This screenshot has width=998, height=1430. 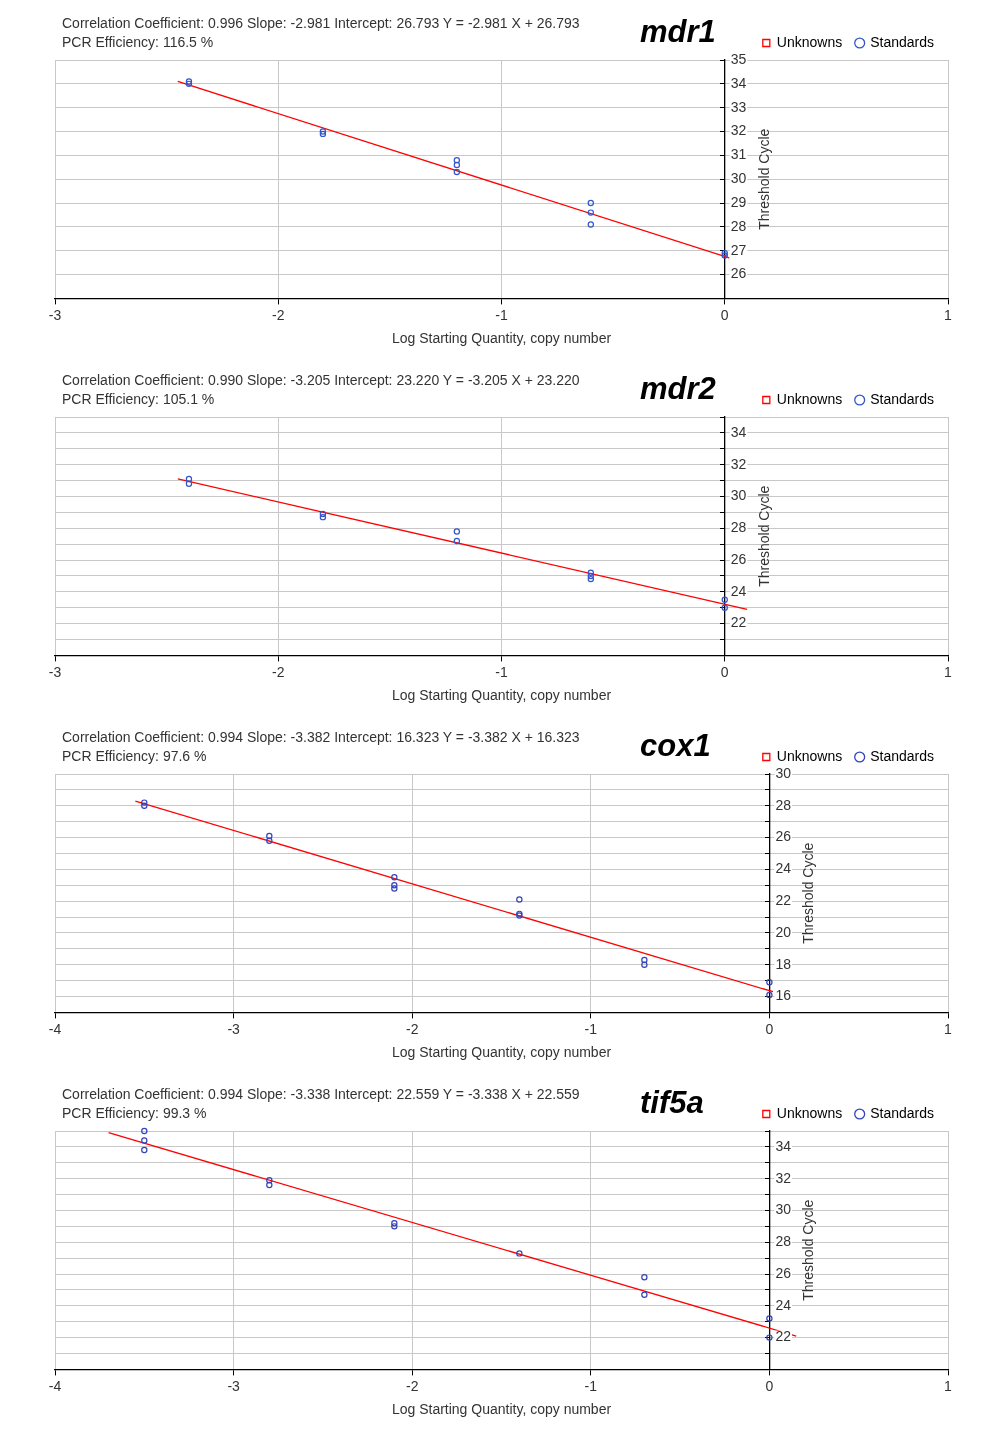 I want to click on y-tick-label: 27, so click(x=738, y=249).